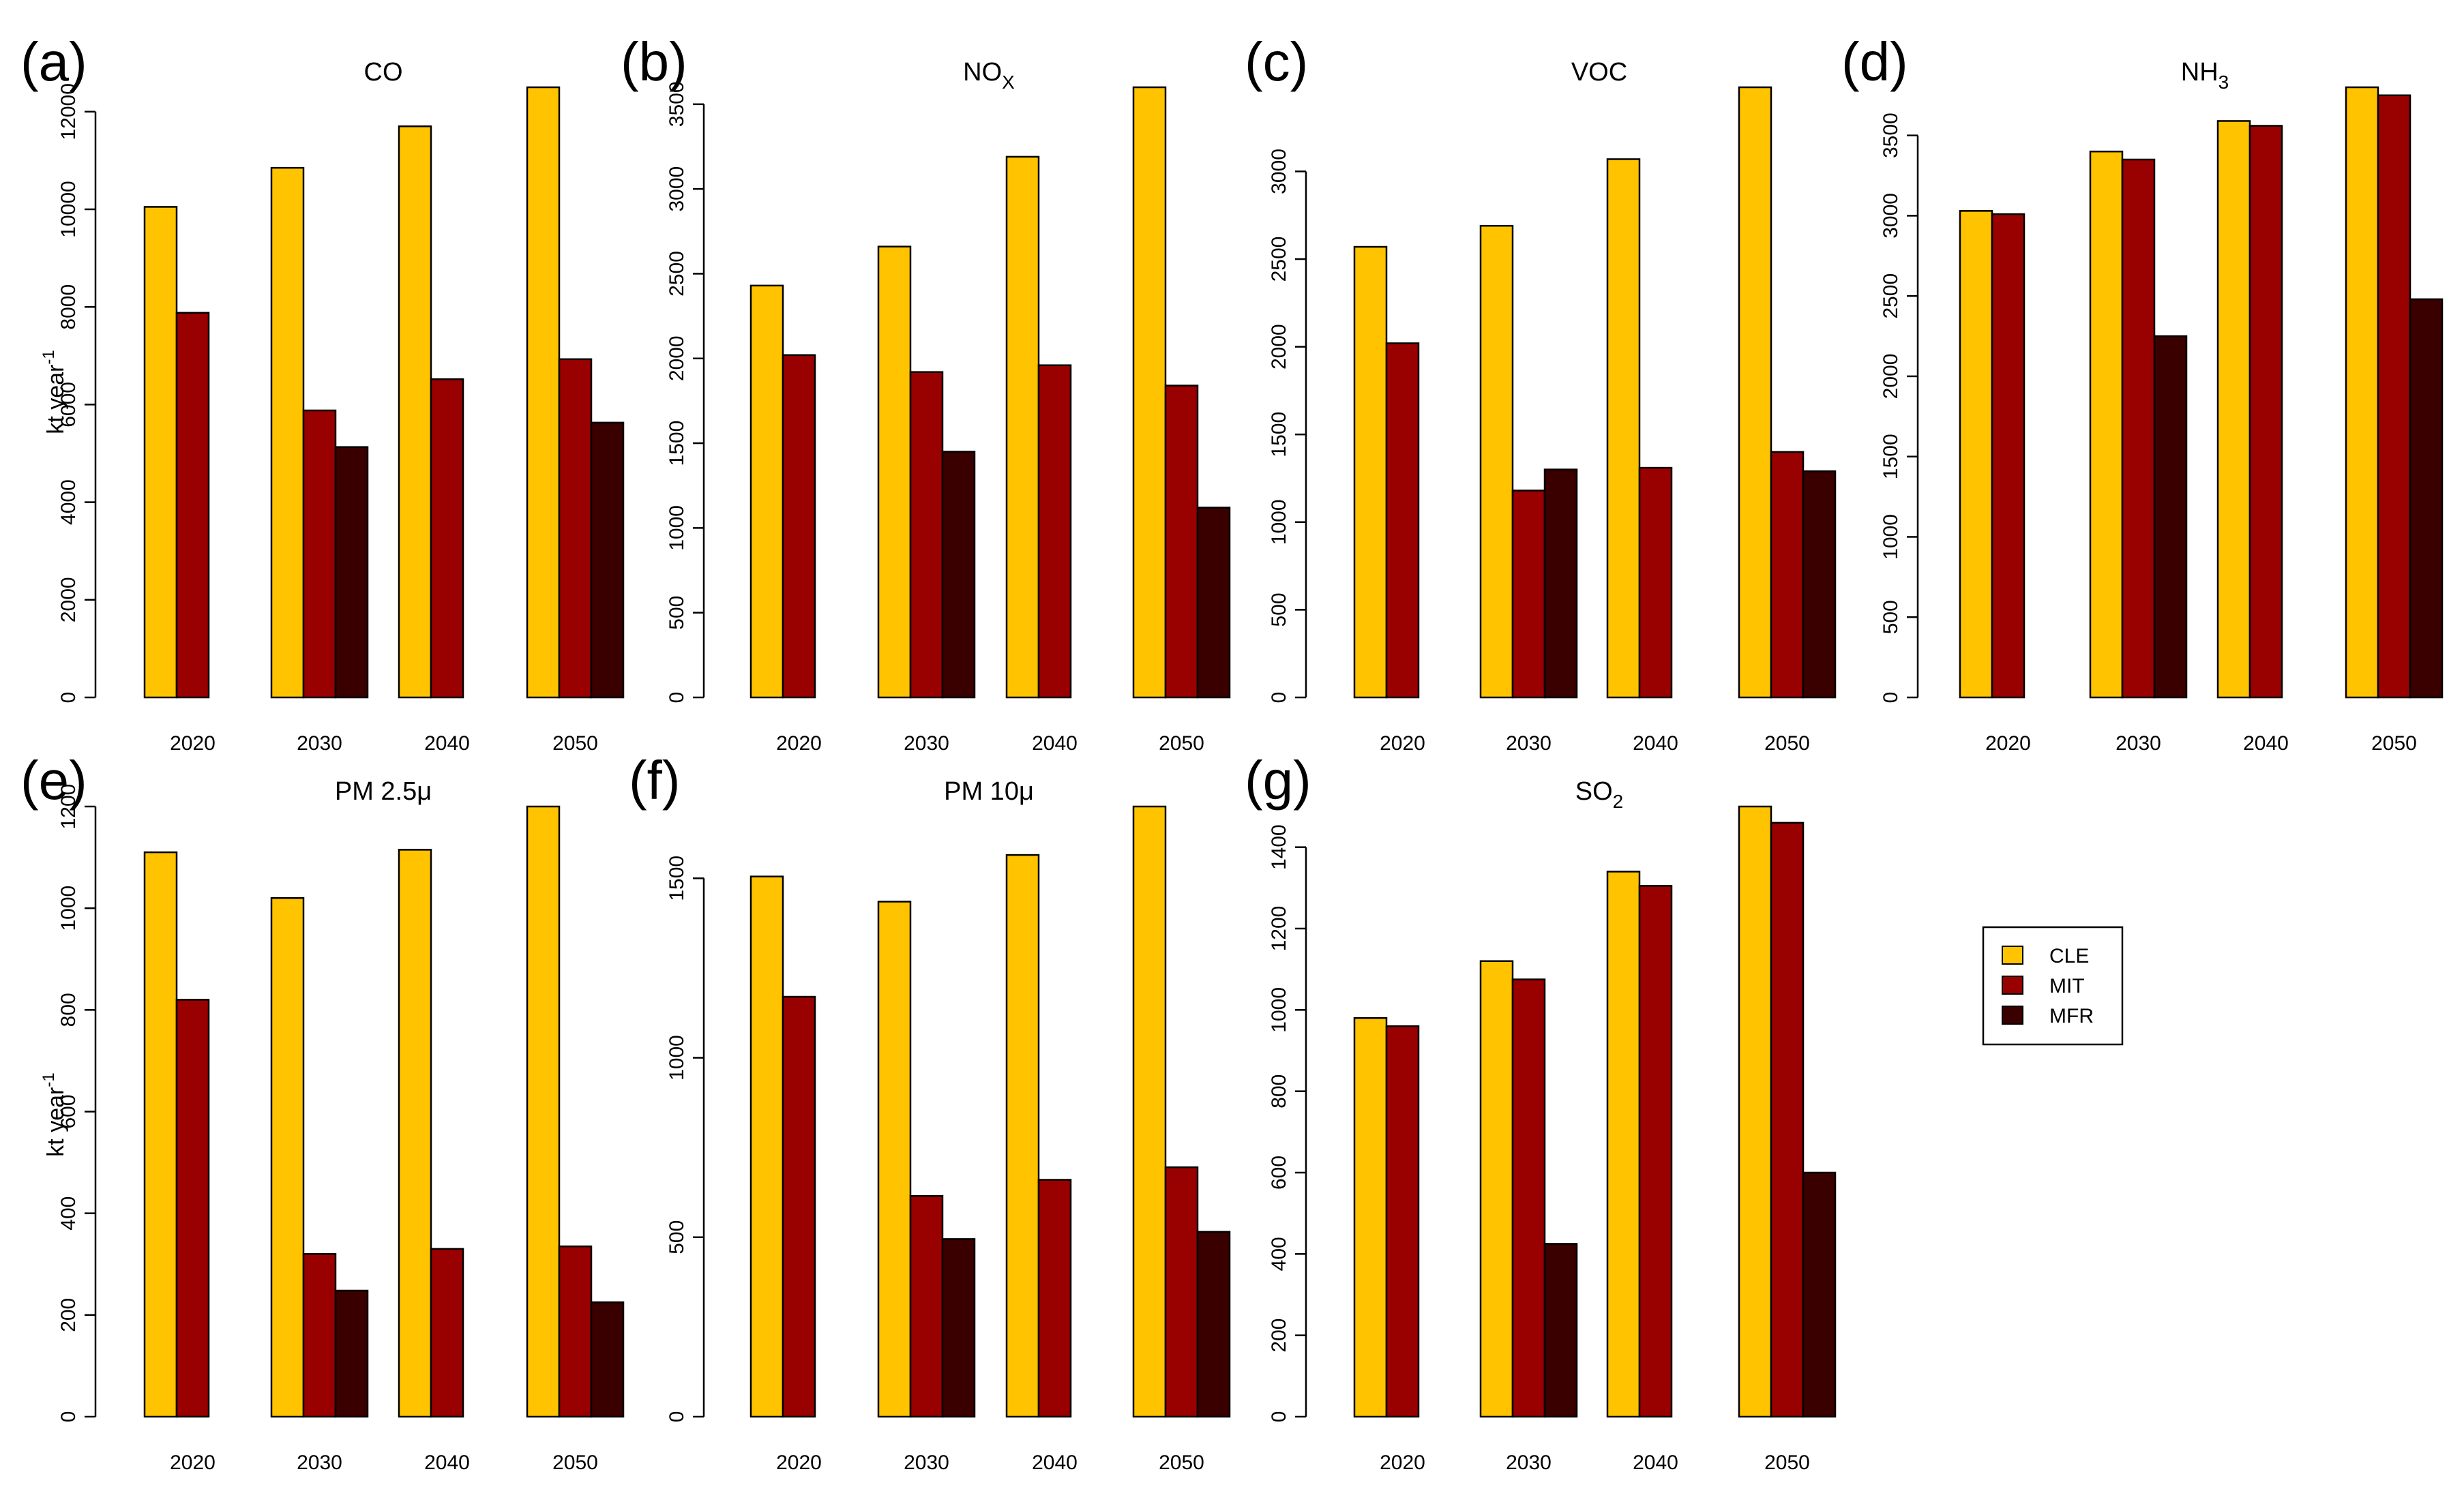 This screenshot has width=2464, height=1491. Describe the element at coordinates (677, 444) in the screenshot. I see `y-tick-label: 1500` at that location.